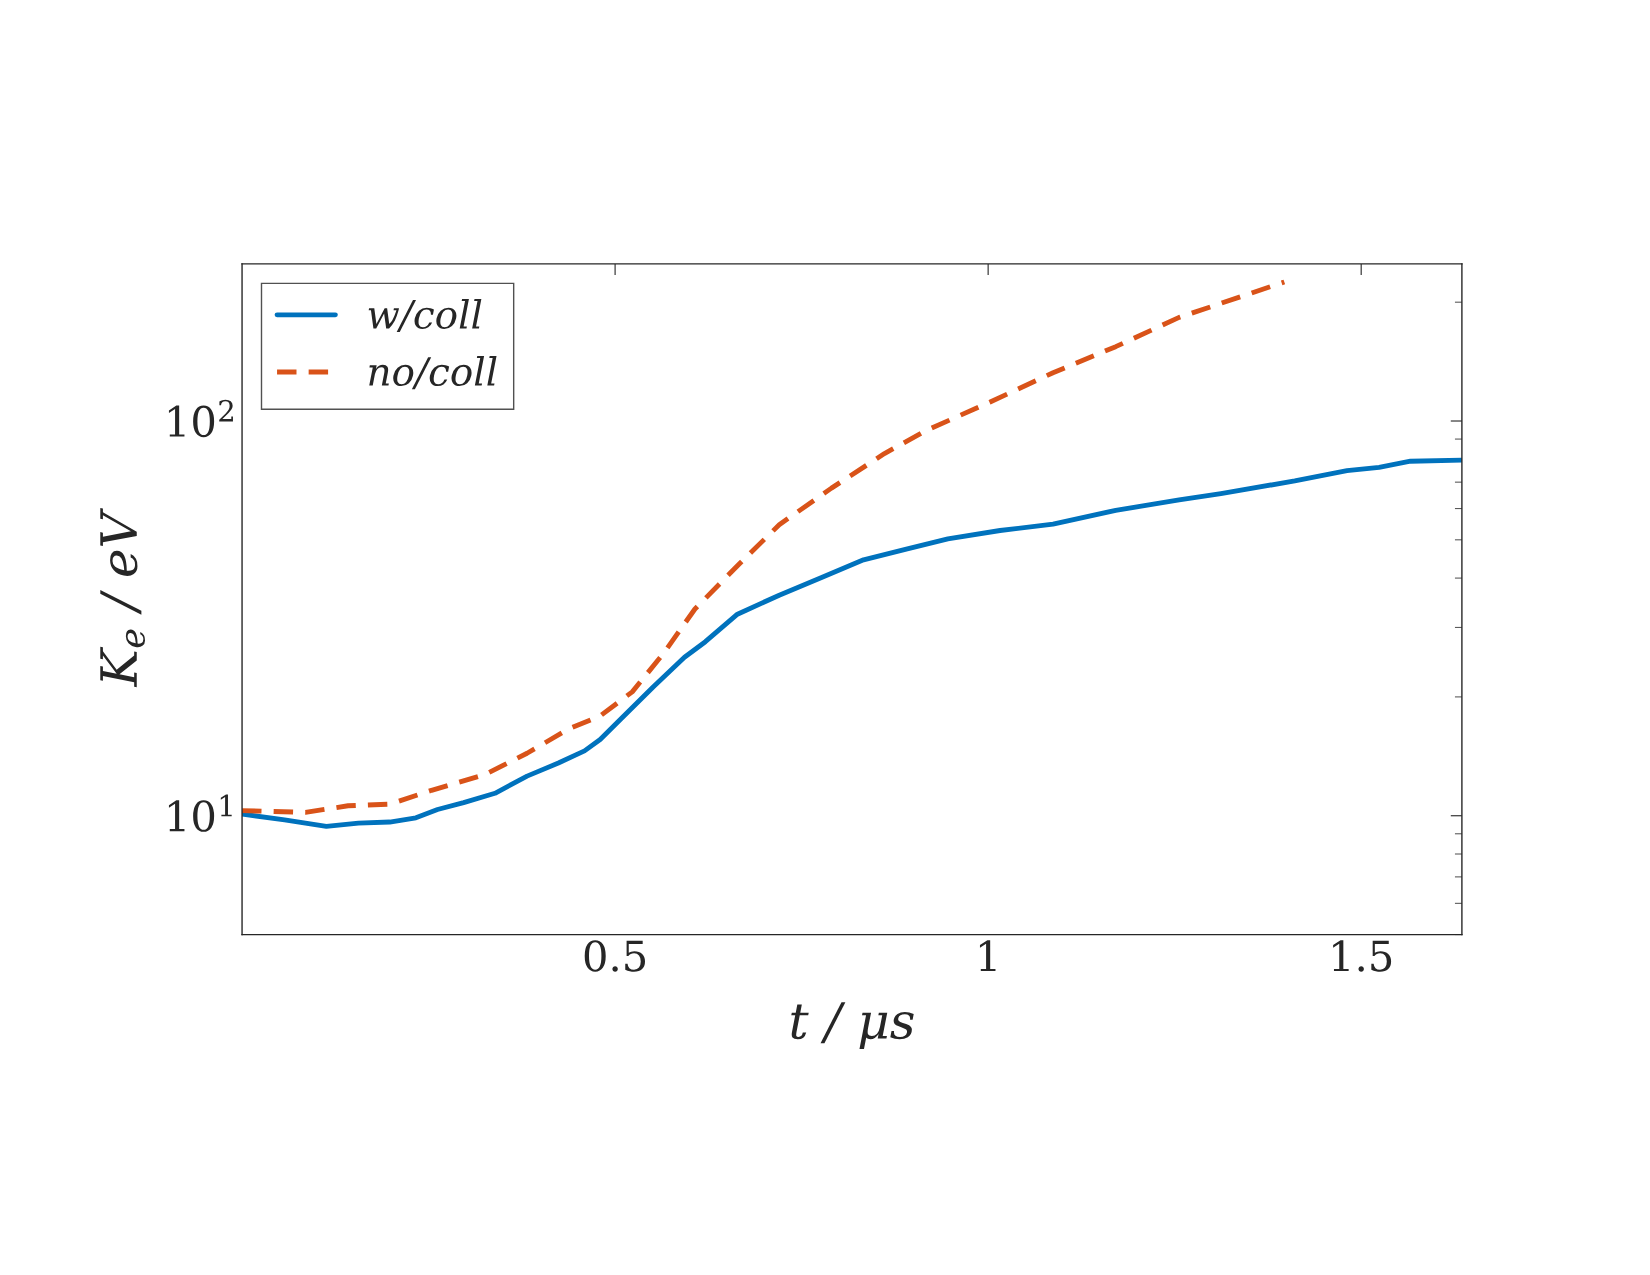 Image resolution: width=1650 pixels, height=1275 pixels. What do you see at coordinates (425, 315) in the screenshot?
I see `legend-label: w/coll` at bounding box center [425, 315].